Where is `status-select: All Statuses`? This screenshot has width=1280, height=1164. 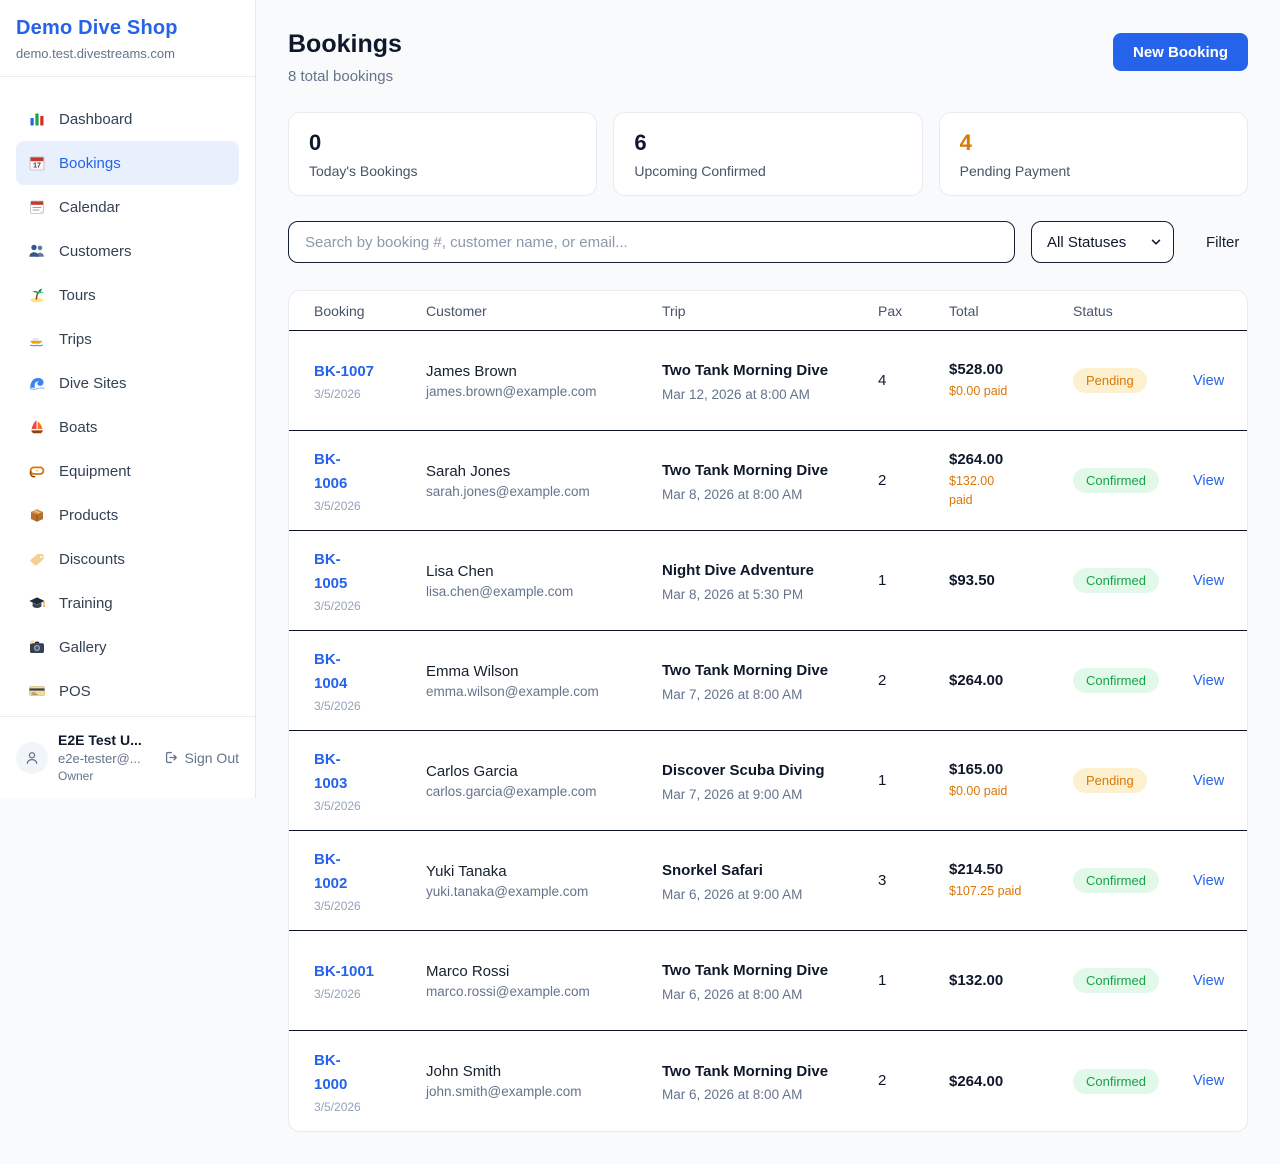 status-select: All Statuses is located at coordinates (1102, 242).